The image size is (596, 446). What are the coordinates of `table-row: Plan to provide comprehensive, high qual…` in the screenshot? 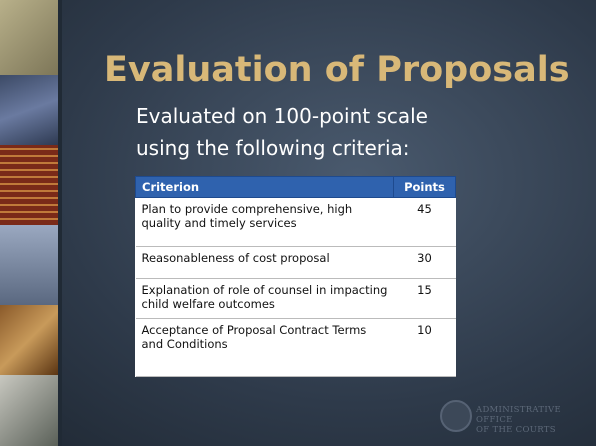 It's located at (295, 222).